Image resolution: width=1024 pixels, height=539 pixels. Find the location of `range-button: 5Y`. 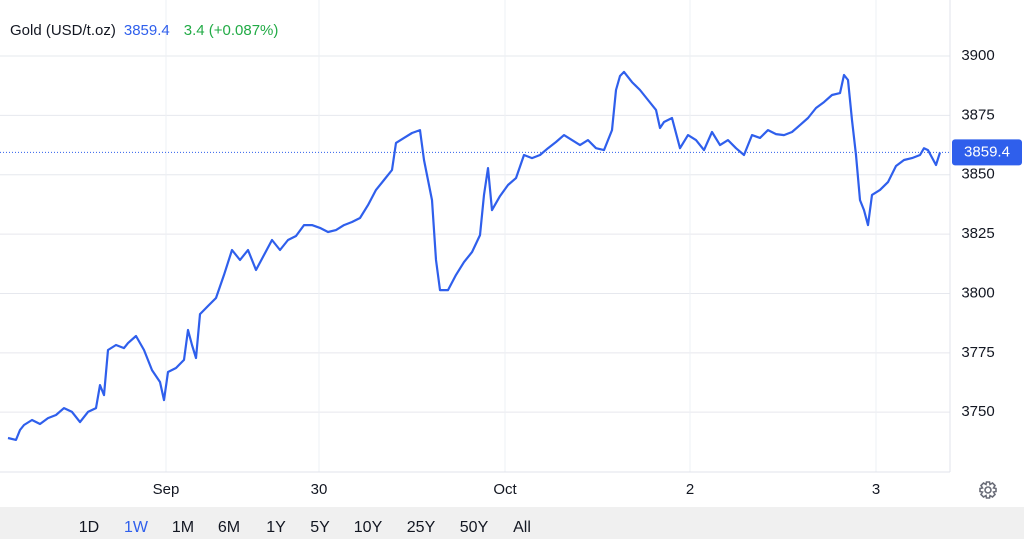

range-button: 5Y is located at coordinates (320, 527).